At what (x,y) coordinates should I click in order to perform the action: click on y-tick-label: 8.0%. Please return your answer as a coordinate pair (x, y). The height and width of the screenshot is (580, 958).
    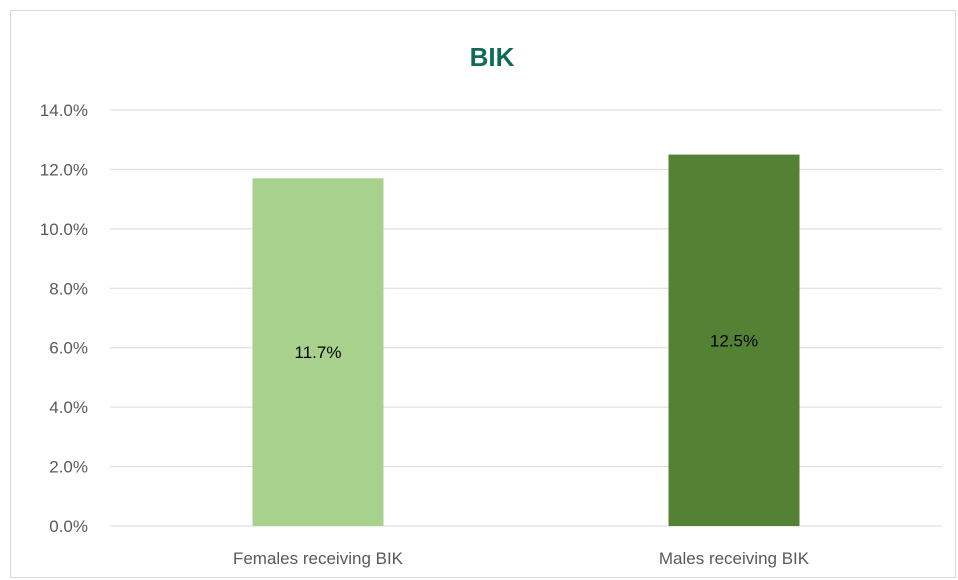
    Looking at the image, I should click on (68, 288).